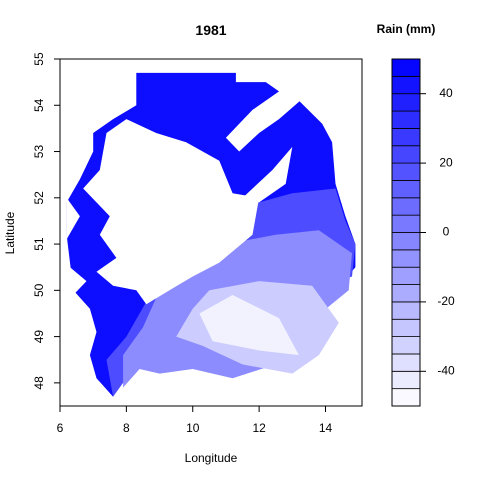 This screenshot has height=480, width=480. Describe the element at coordinates (39, 59) in the screenshot. I see `y-tick-label-55: 55` at that location.